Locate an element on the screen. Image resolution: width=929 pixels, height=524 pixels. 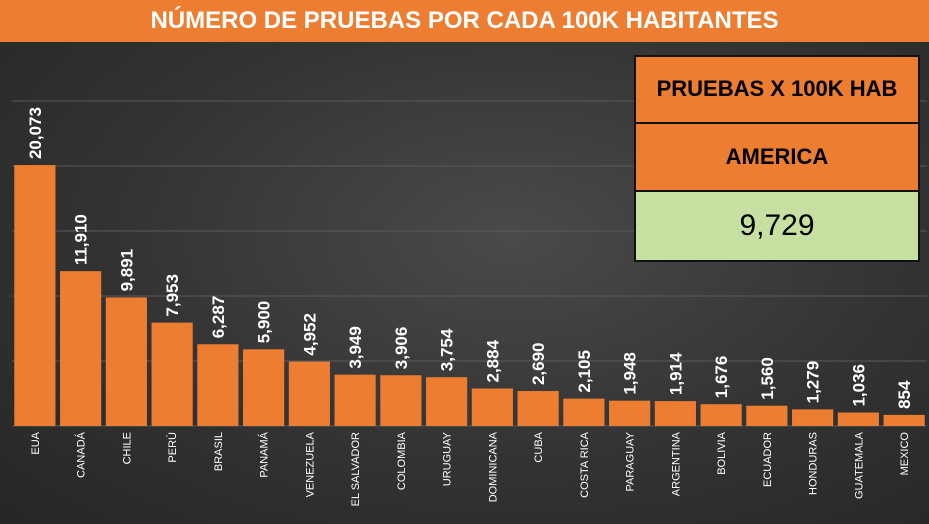
value-label: 1,948 is located at coordinates (630, 373).